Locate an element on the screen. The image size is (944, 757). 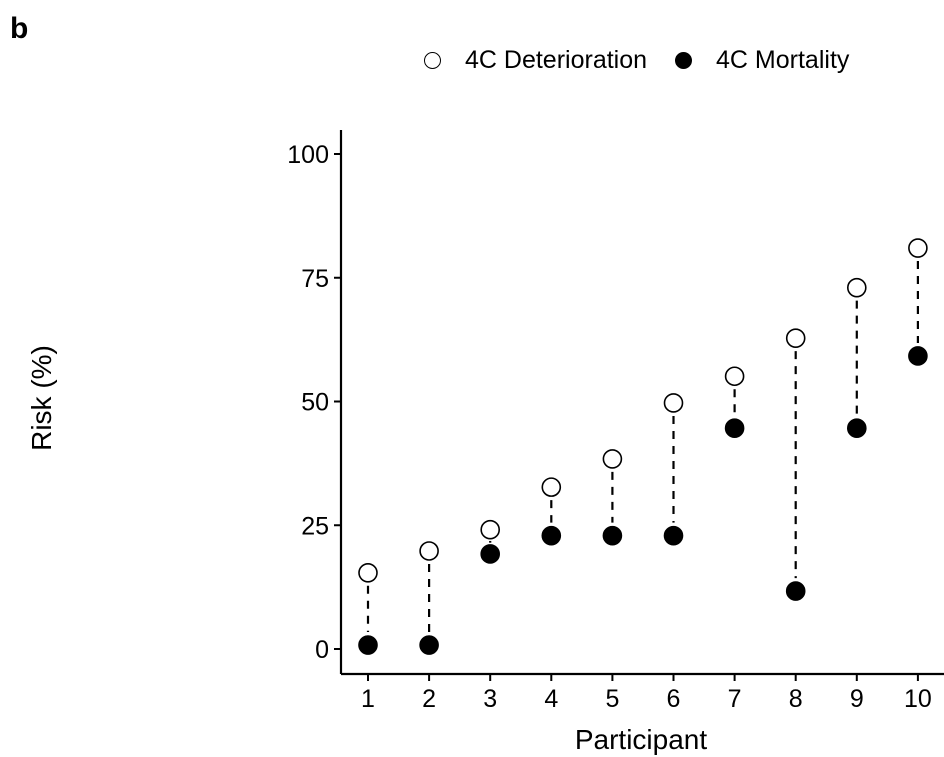
x-axis-label: Participant is located at coordinates (641, 739).